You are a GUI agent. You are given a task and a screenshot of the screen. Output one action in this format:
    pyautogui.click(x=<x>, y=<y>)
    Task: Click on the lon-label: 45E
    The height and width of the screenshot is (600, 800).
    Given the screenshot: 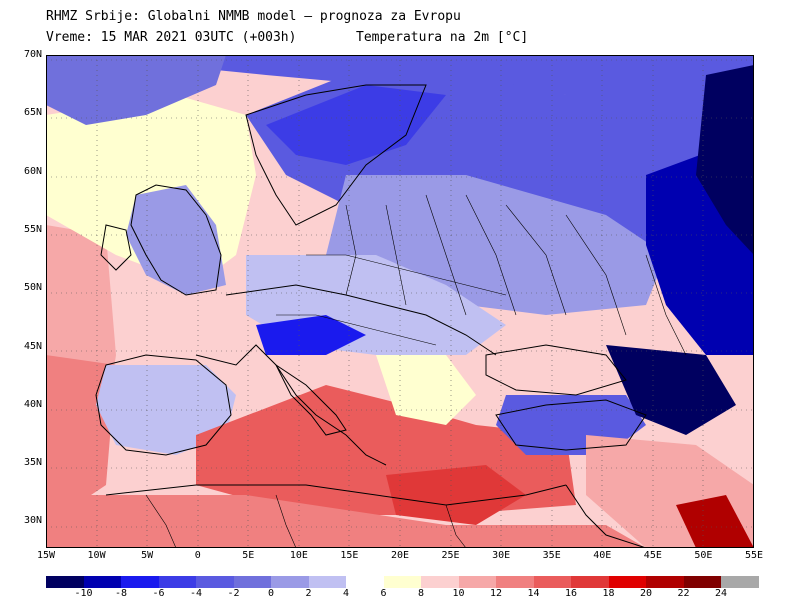 What is the action you would take?
    pyautogui.click(x=652, y=555)
    